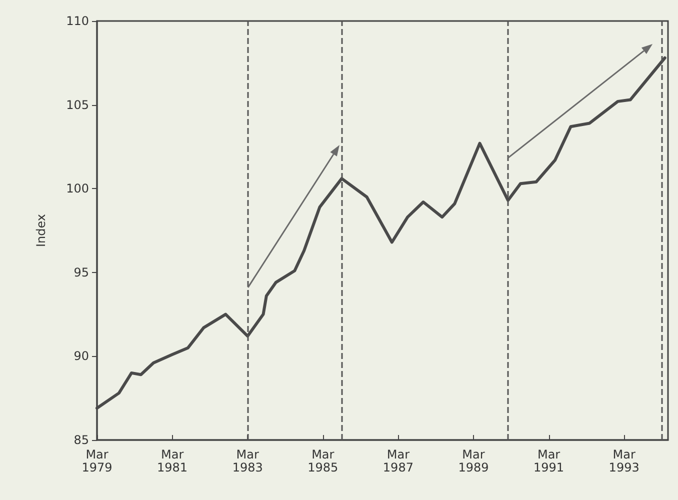 The image size is (678, 500). Describe the element at coordinates (473, 461) in the screenshot. I see `x-tick-label: Mar 1989` at that location.